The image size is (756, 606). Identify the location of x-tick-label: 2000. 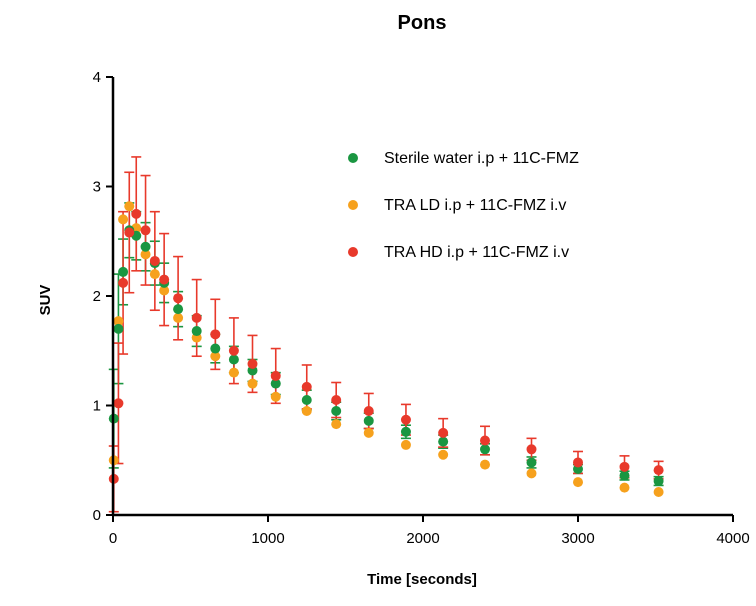
(422, 538).